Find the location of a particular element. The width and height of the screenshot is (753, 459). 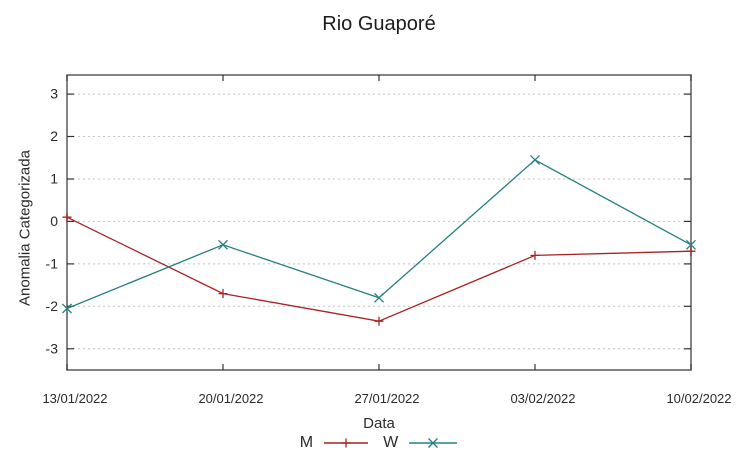

legend-label-w: W is located at coordinates (391, 442).